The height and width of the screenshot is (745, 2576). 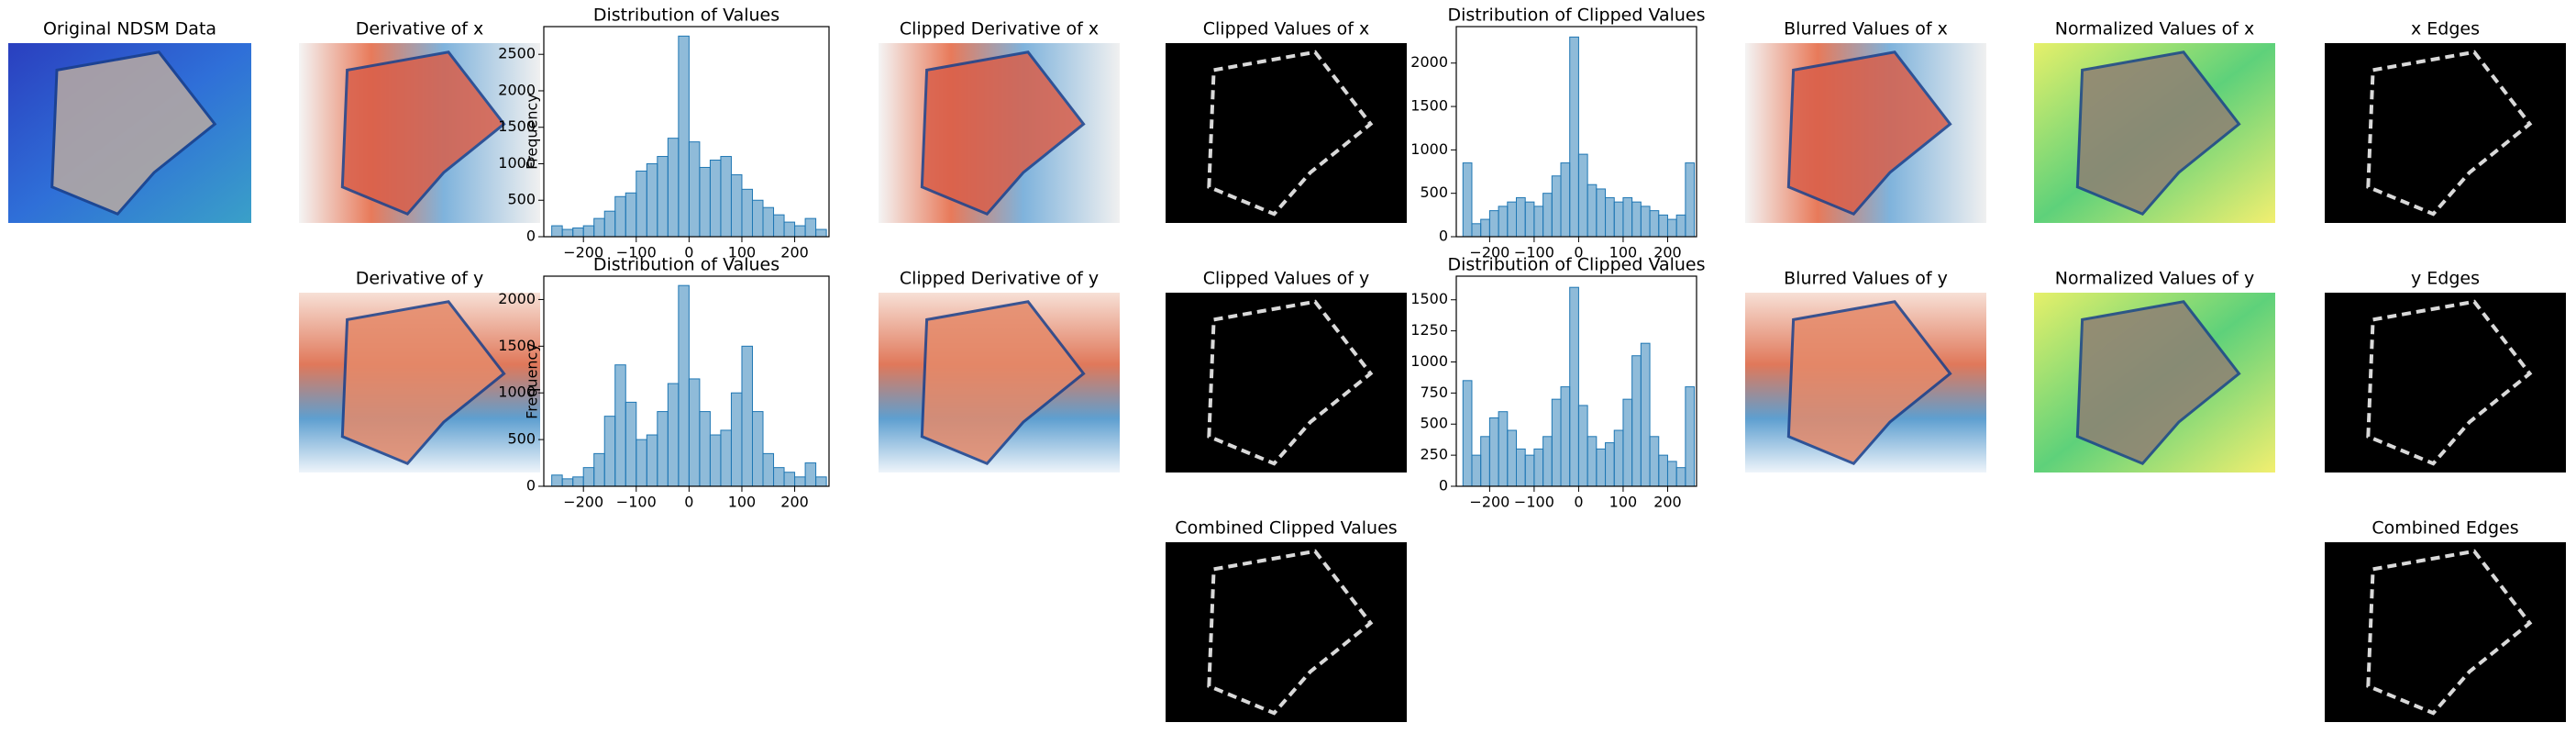 What do you see at coordinates (2154, 121) in the screenshot?
I see `image-panel: Normalized Values of x` at bounding box center [2154, 121].